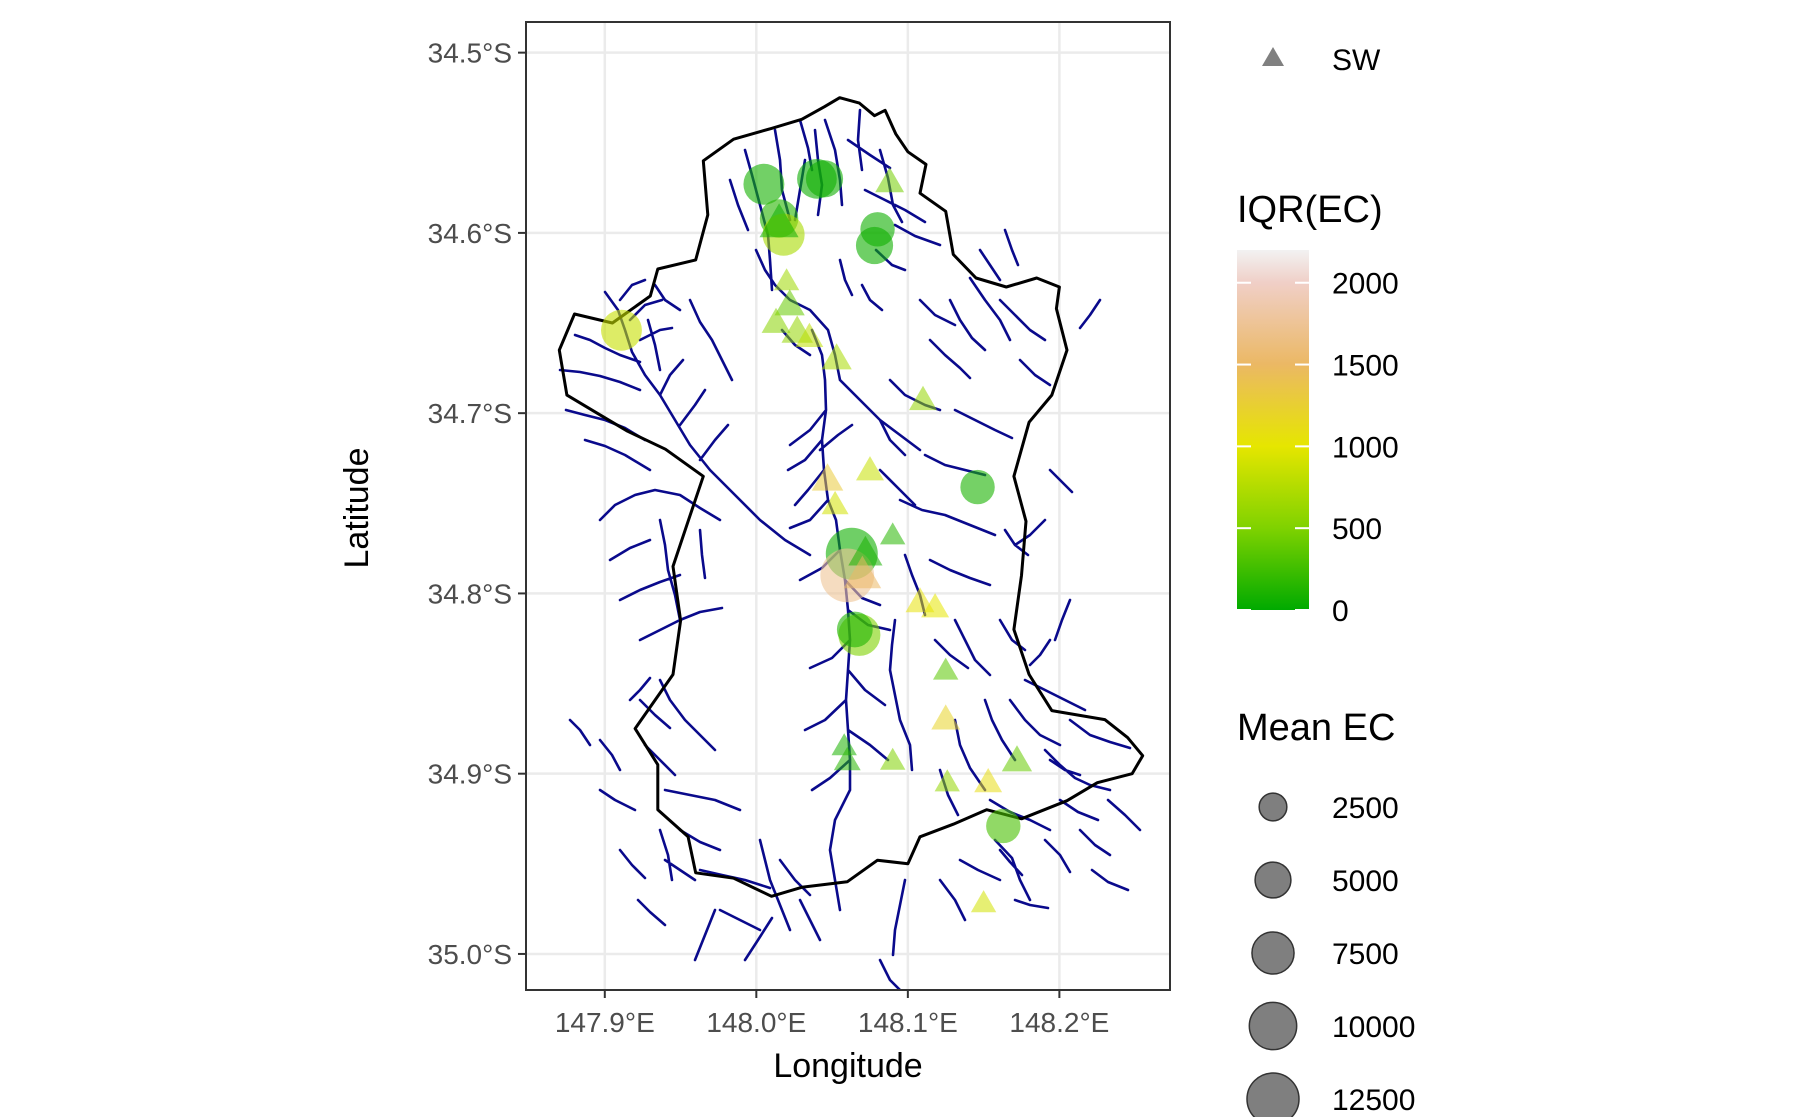 This screenshot has width=1808, height=1117. I want to click on size-legend-label: 10000, so click(1373, 1027).